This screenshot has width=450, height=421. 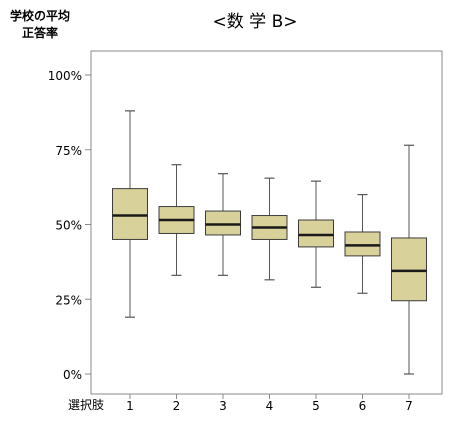 I want to click on ylabel-line-1: 学校の平均, so click(x=40, y=15).